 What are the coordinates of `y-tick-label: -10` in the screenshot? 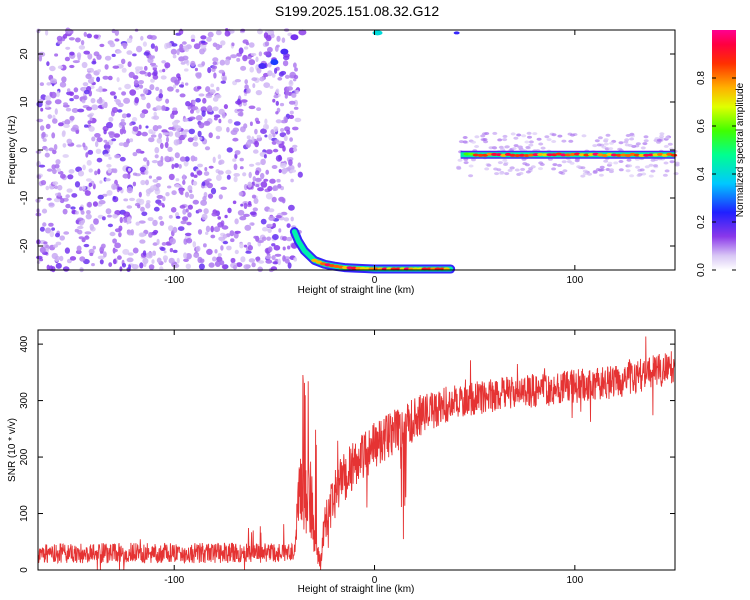 It's located at (24, 197).